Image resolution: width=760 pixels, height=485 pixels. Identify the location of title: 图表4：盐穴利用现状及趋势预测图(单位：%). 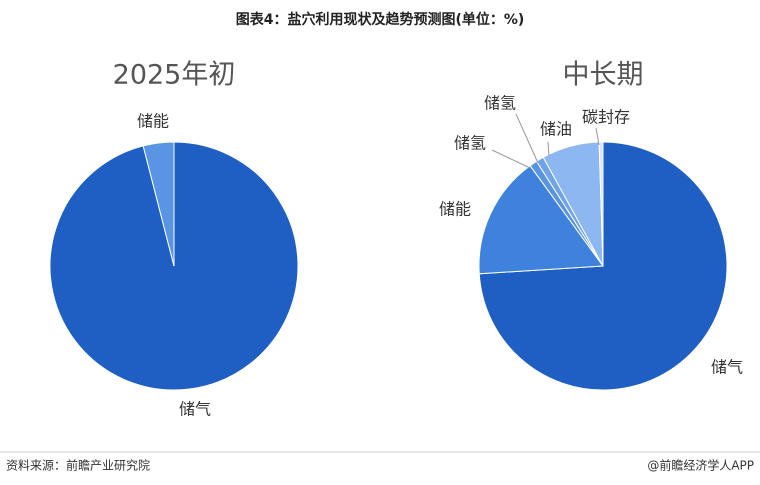
(380, 19).